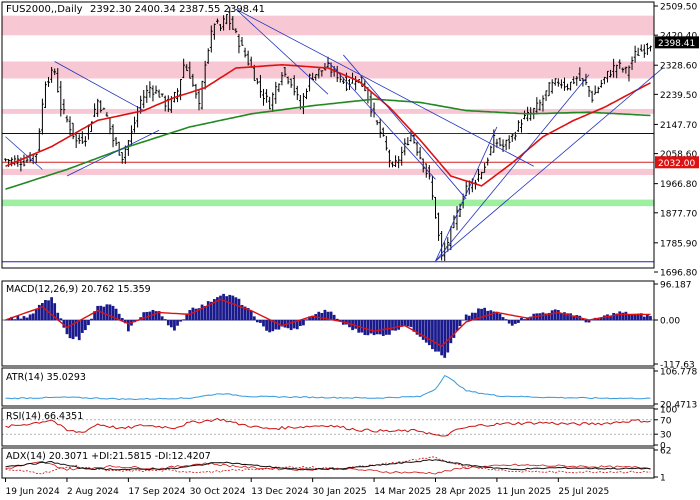  What do you see at coordinates (678, 8) in the screenshot?
I see `price-axis-tick-label: 2509.50` at bounding box center [678, 8].